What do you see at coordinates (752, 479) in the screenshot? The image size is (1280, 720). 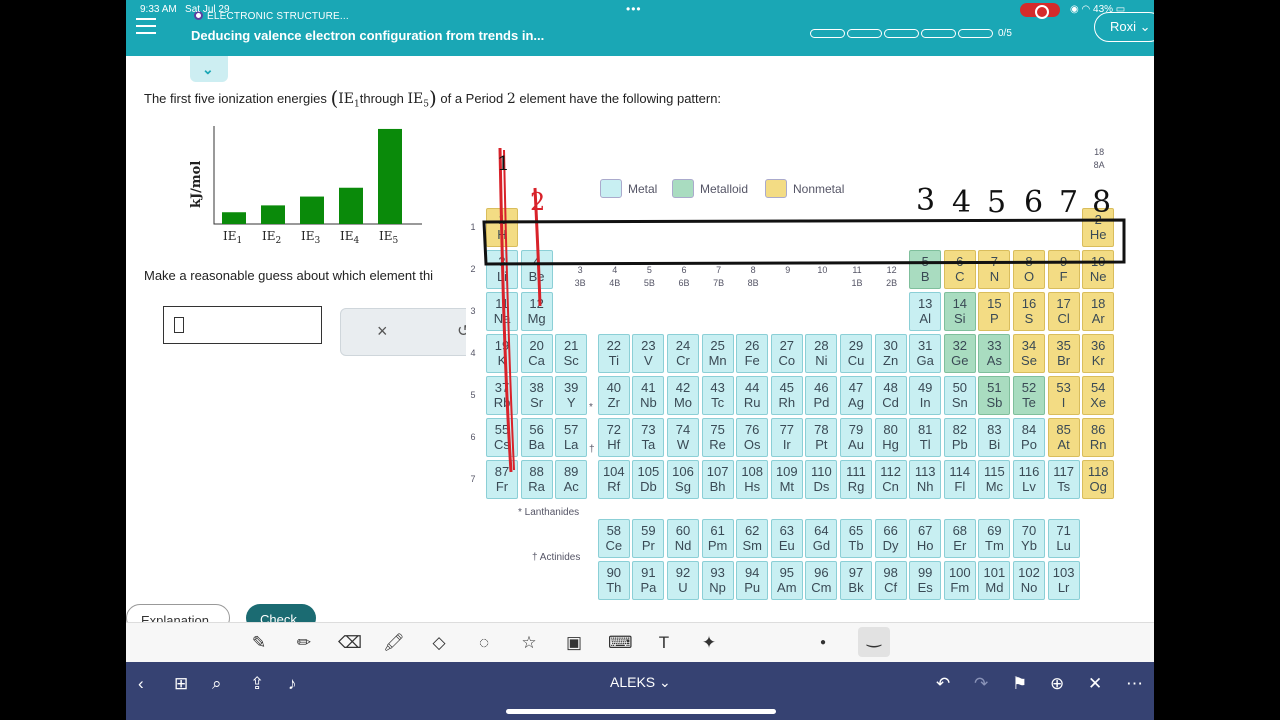 I see `element-hs: 108 Hs` at bounding box center [752, 479].